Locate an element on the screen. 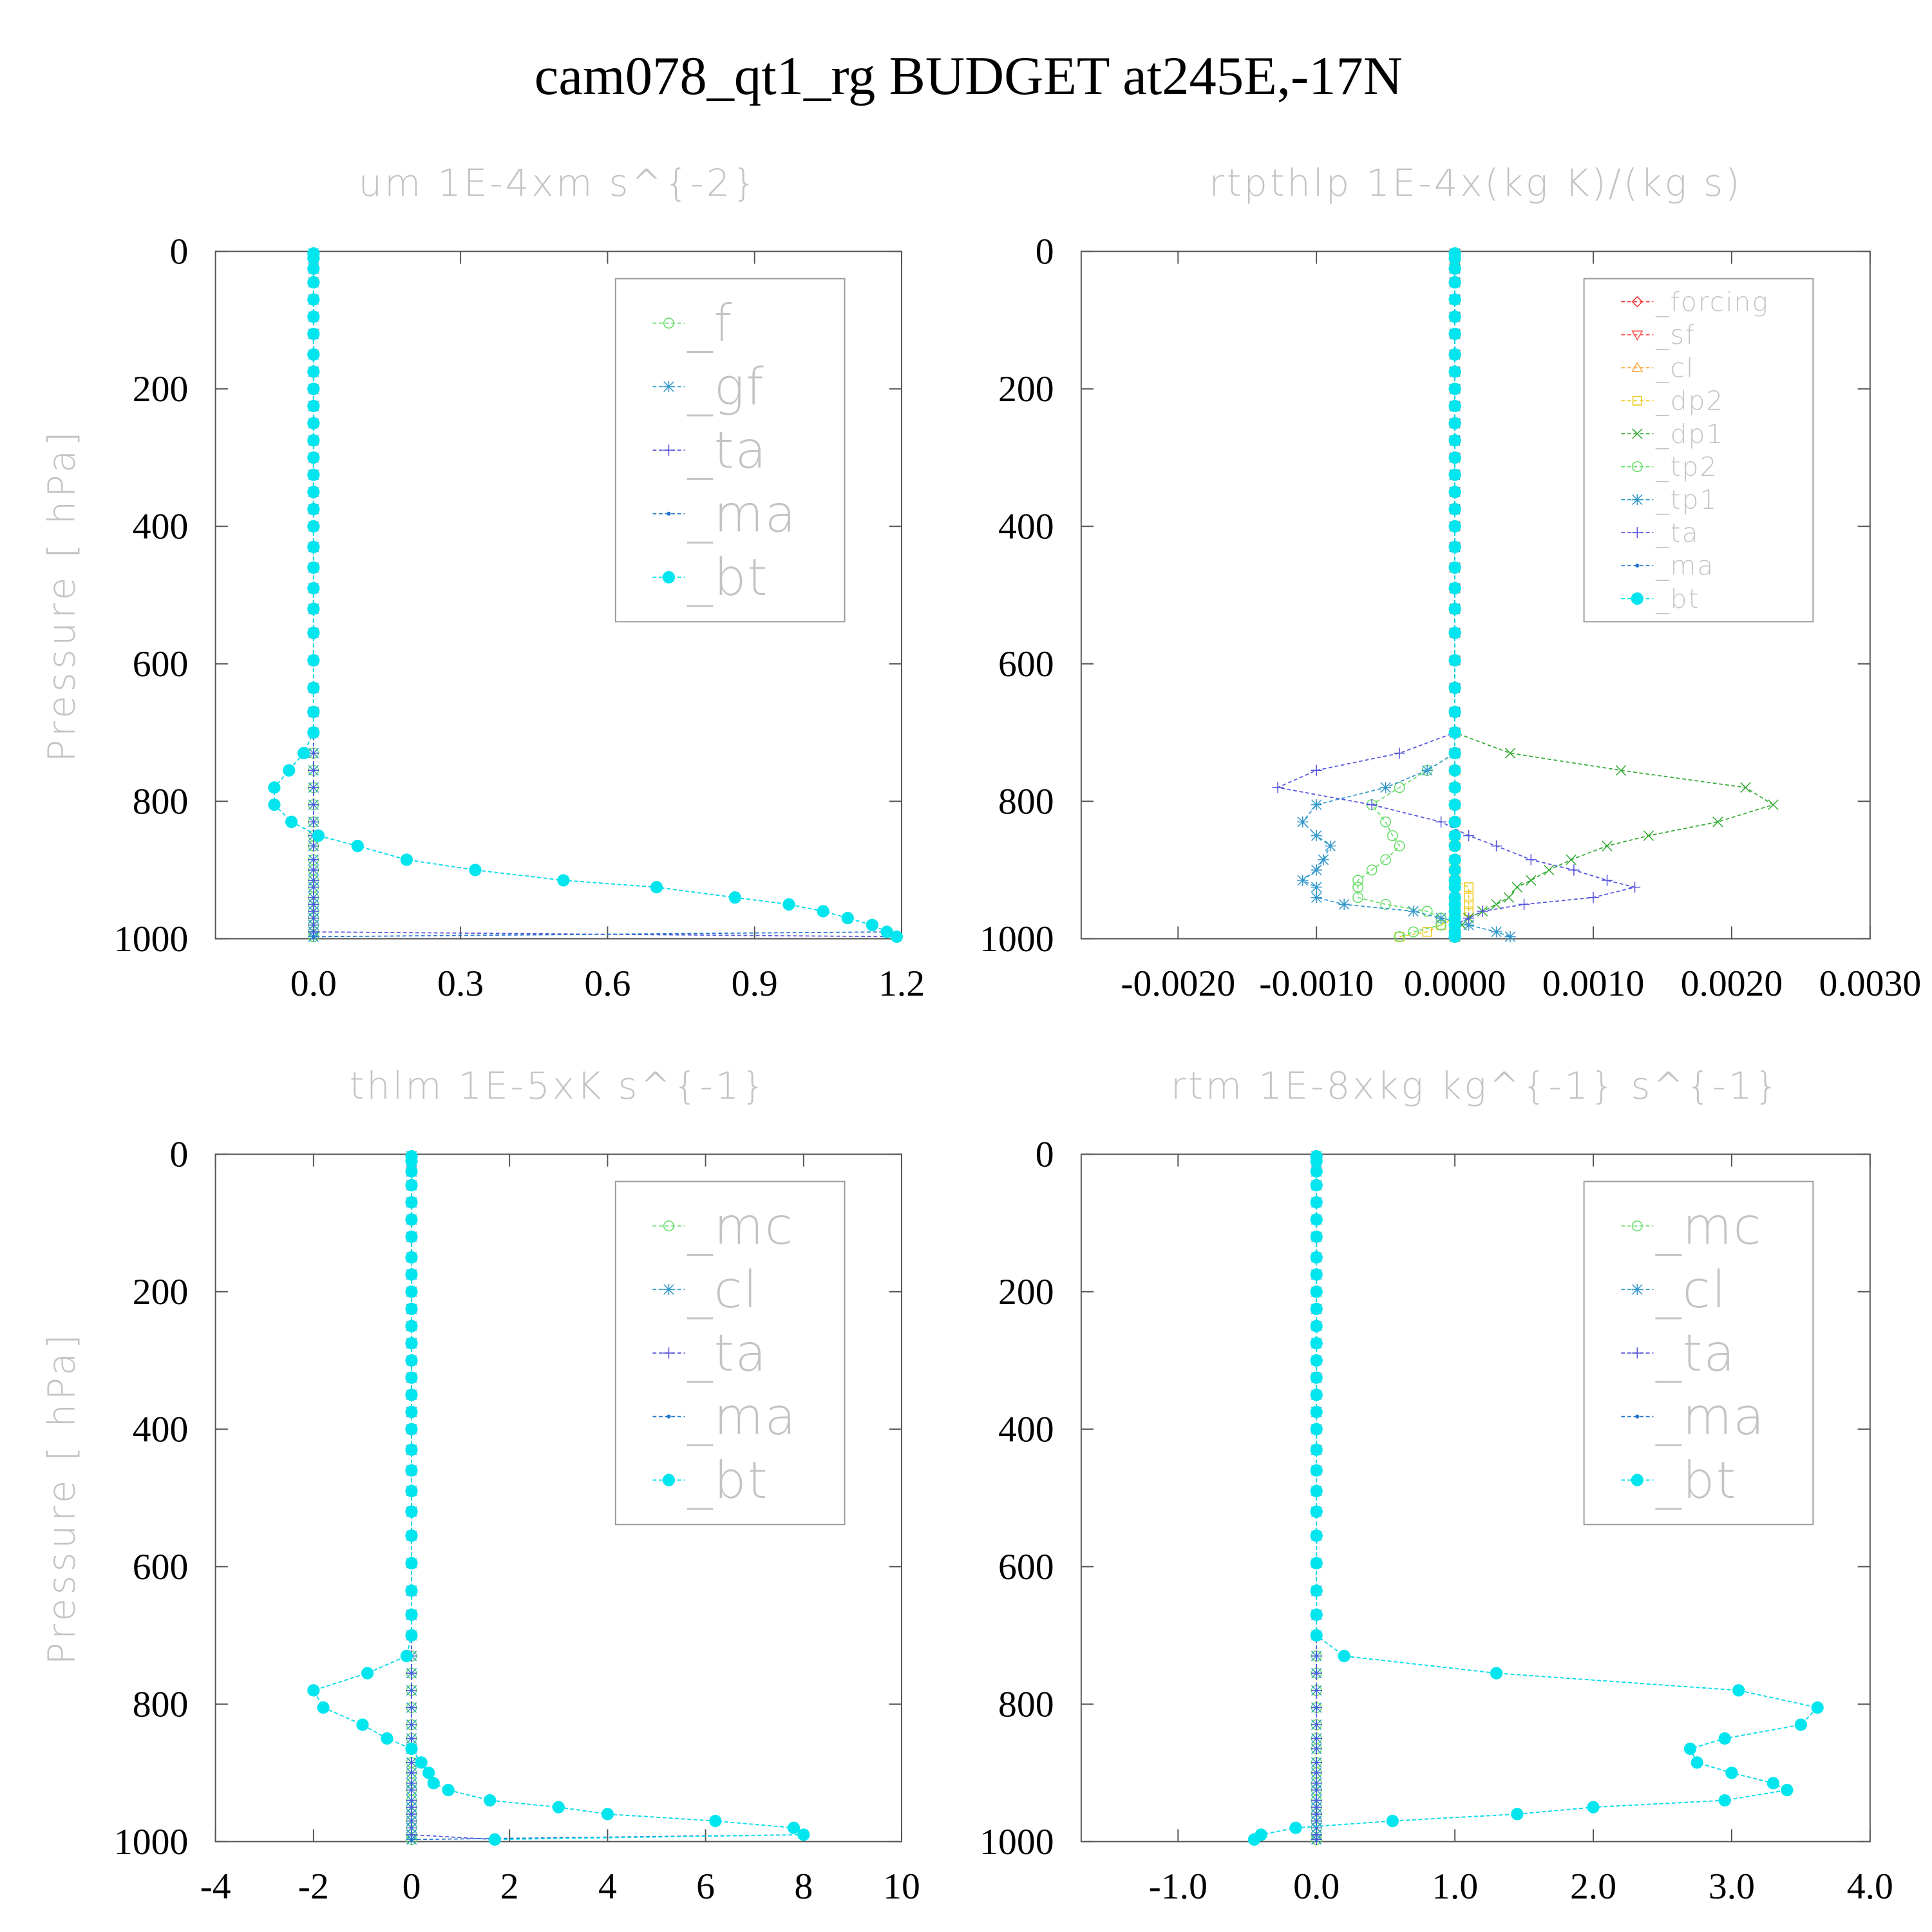 The height and width of the screenshot is (1932, 1932). x-tick-label: 0.6 is located at coordinates (607, 983).